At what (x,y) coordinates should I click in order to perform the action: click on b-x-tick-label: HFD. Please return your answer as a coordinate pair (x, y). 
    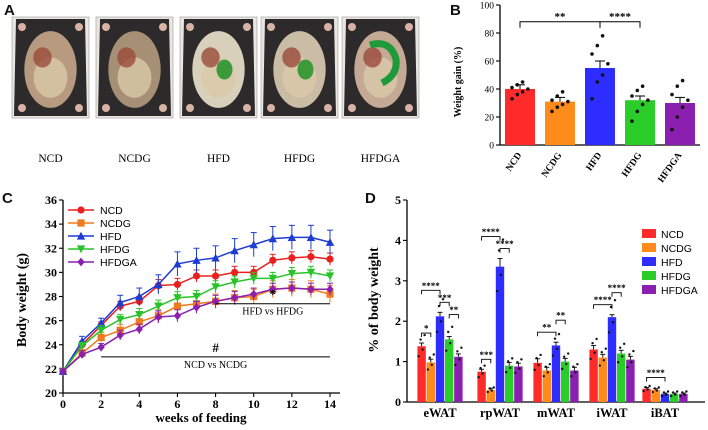
    Looking at the image, I should click on (595, 162).